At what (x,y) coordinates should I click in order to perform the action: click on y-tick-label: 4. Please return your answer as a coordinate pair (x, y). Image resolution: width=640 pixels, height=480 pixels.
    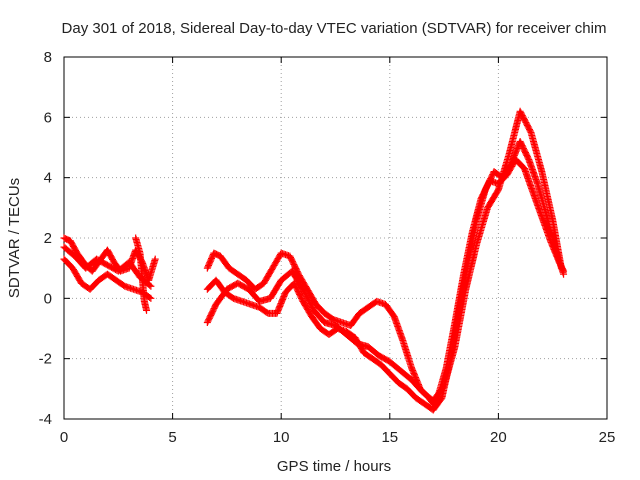
    Looking at the image, I should click on (48, 178).